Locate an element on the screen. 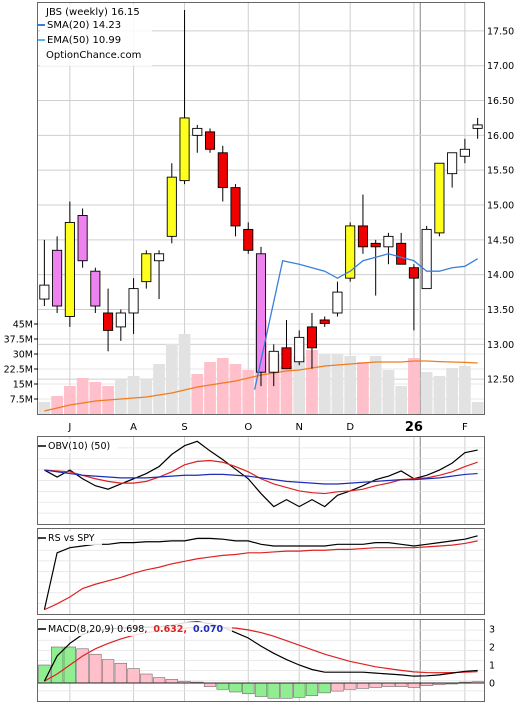  source-credit: OptionChance.com is located at coordinates (93, 55).